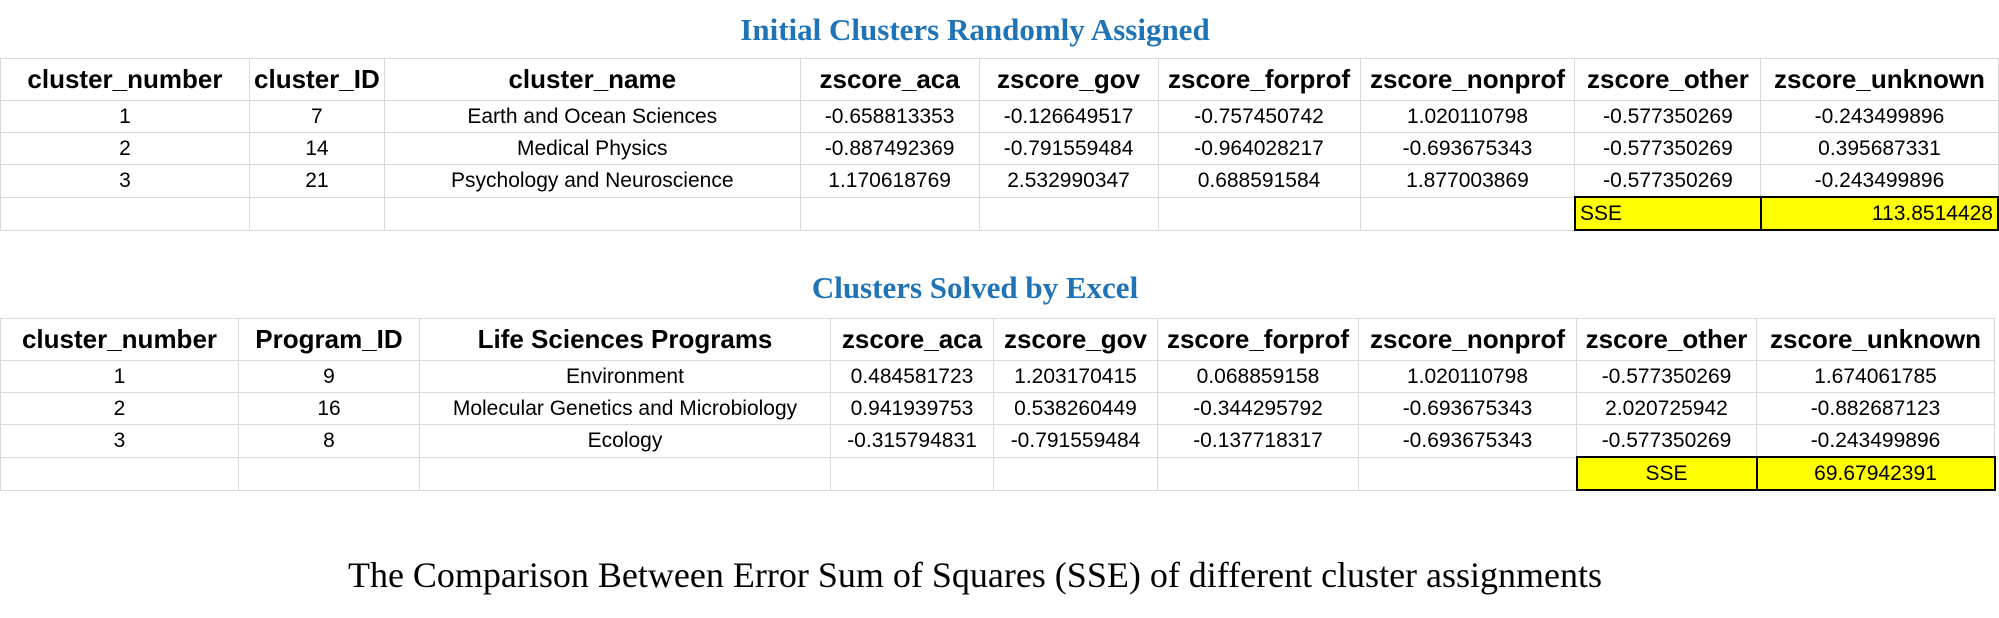  What do you see at coordinates (1259, 116) in the screenshot?
I see `table-cell: -0.757450742` at bounding box center [1259, 116].